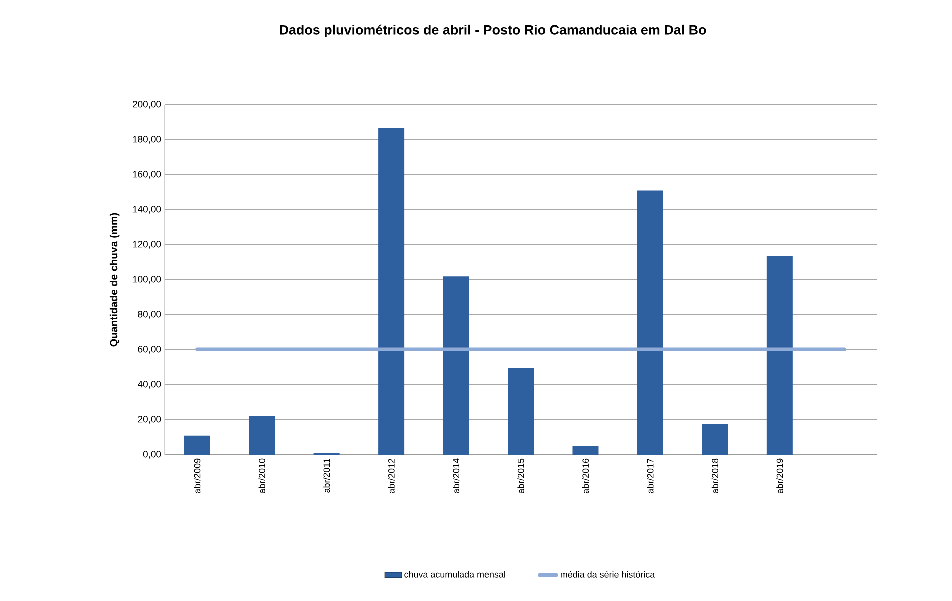  What do you see at coordinates (150, 315) in the screenshot?
I see `y-tick-label: 80,00` at bounding box center [150, 315].